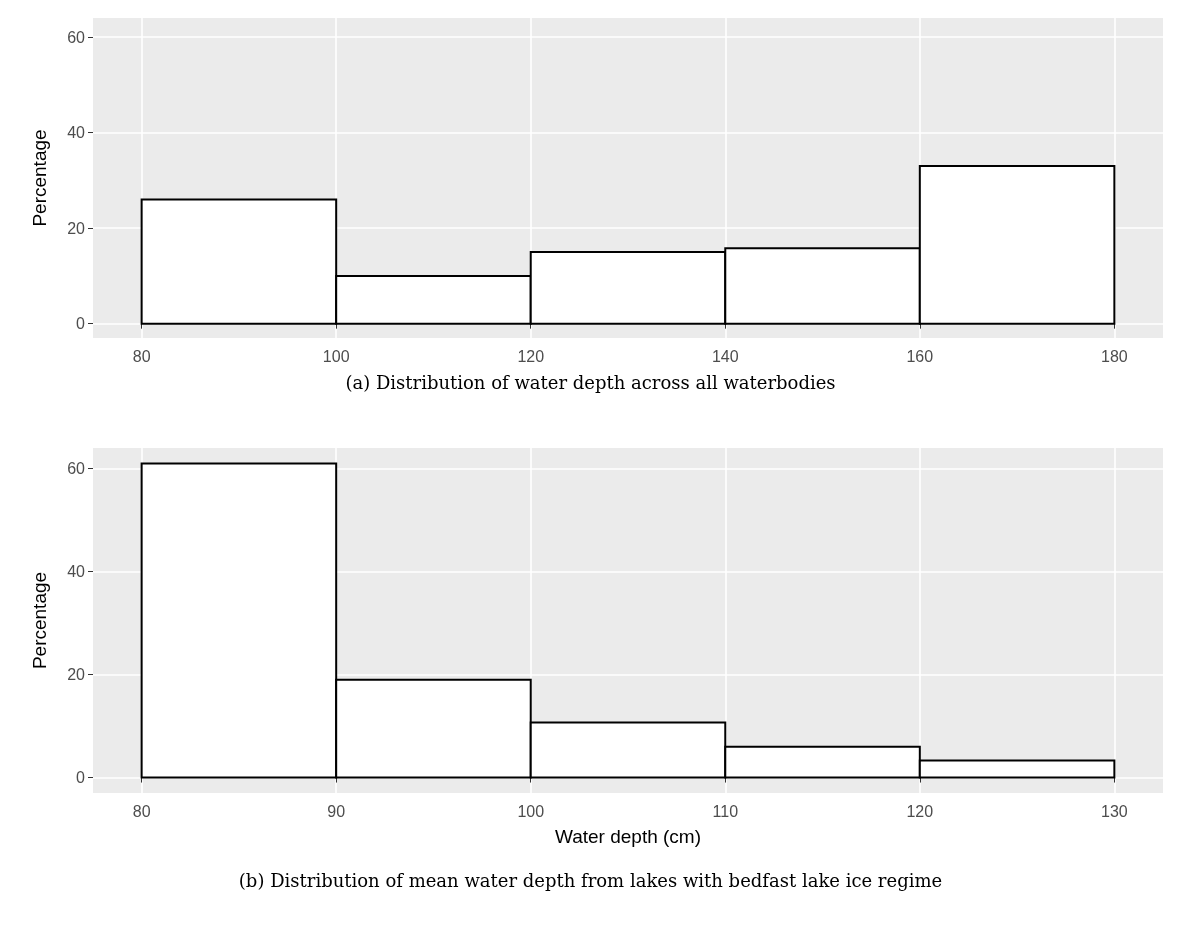  What do you see at coordinates (336, 811) in the screenshot?
I see `x-tick-label: 90` at bounding box center [336, 811].